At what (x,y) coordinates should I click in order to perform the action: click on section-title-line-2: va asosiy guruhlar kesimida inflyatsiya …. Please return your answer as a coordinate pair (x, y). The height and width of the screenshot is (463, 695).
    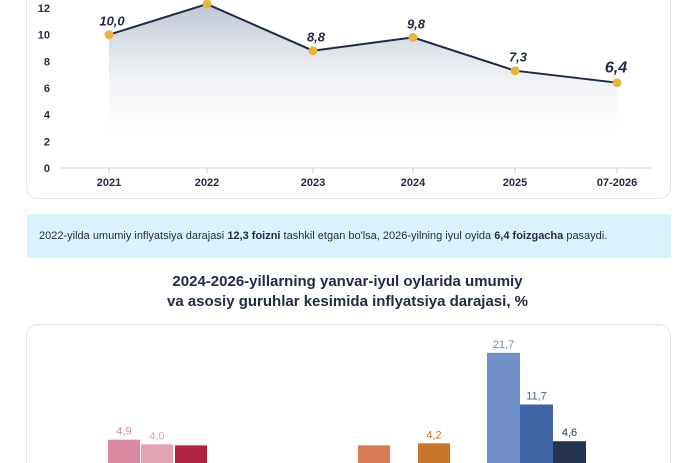
    Looking at the image, I should click on (347, 301).